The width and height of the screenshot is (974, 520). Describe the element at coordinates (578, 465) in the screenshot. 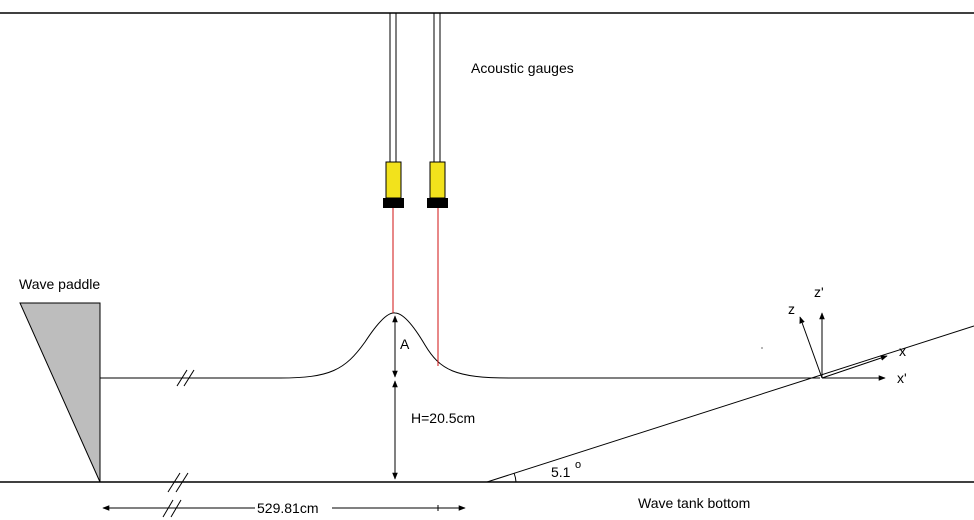

I see `degree-symbol: o` at that location.